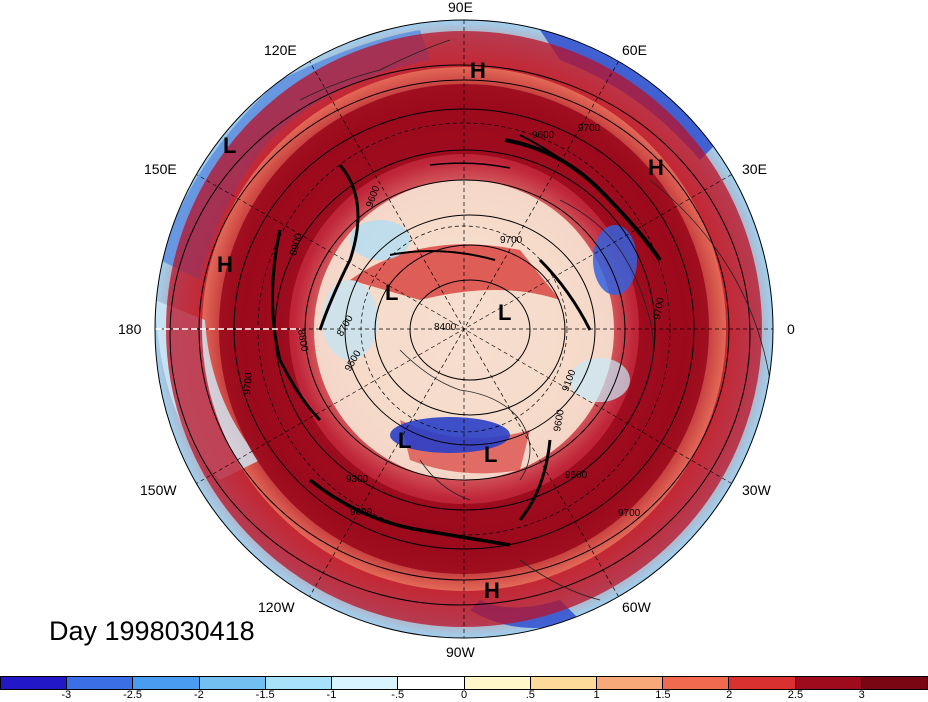 This screenshot has height=702, width=928. What do you see at coordinates (133, 695) in the screenshot?
I see `colorbar-tick-label: -2.5` at bounding box center [133, 695].